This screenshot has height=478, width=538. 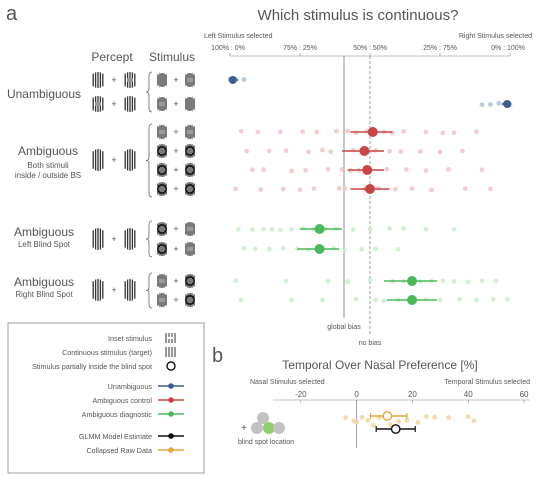 What do you see at coordinates (190, 104) in the screenshot?
I see `stim-icon-2b` at bounding box center [190, 104].